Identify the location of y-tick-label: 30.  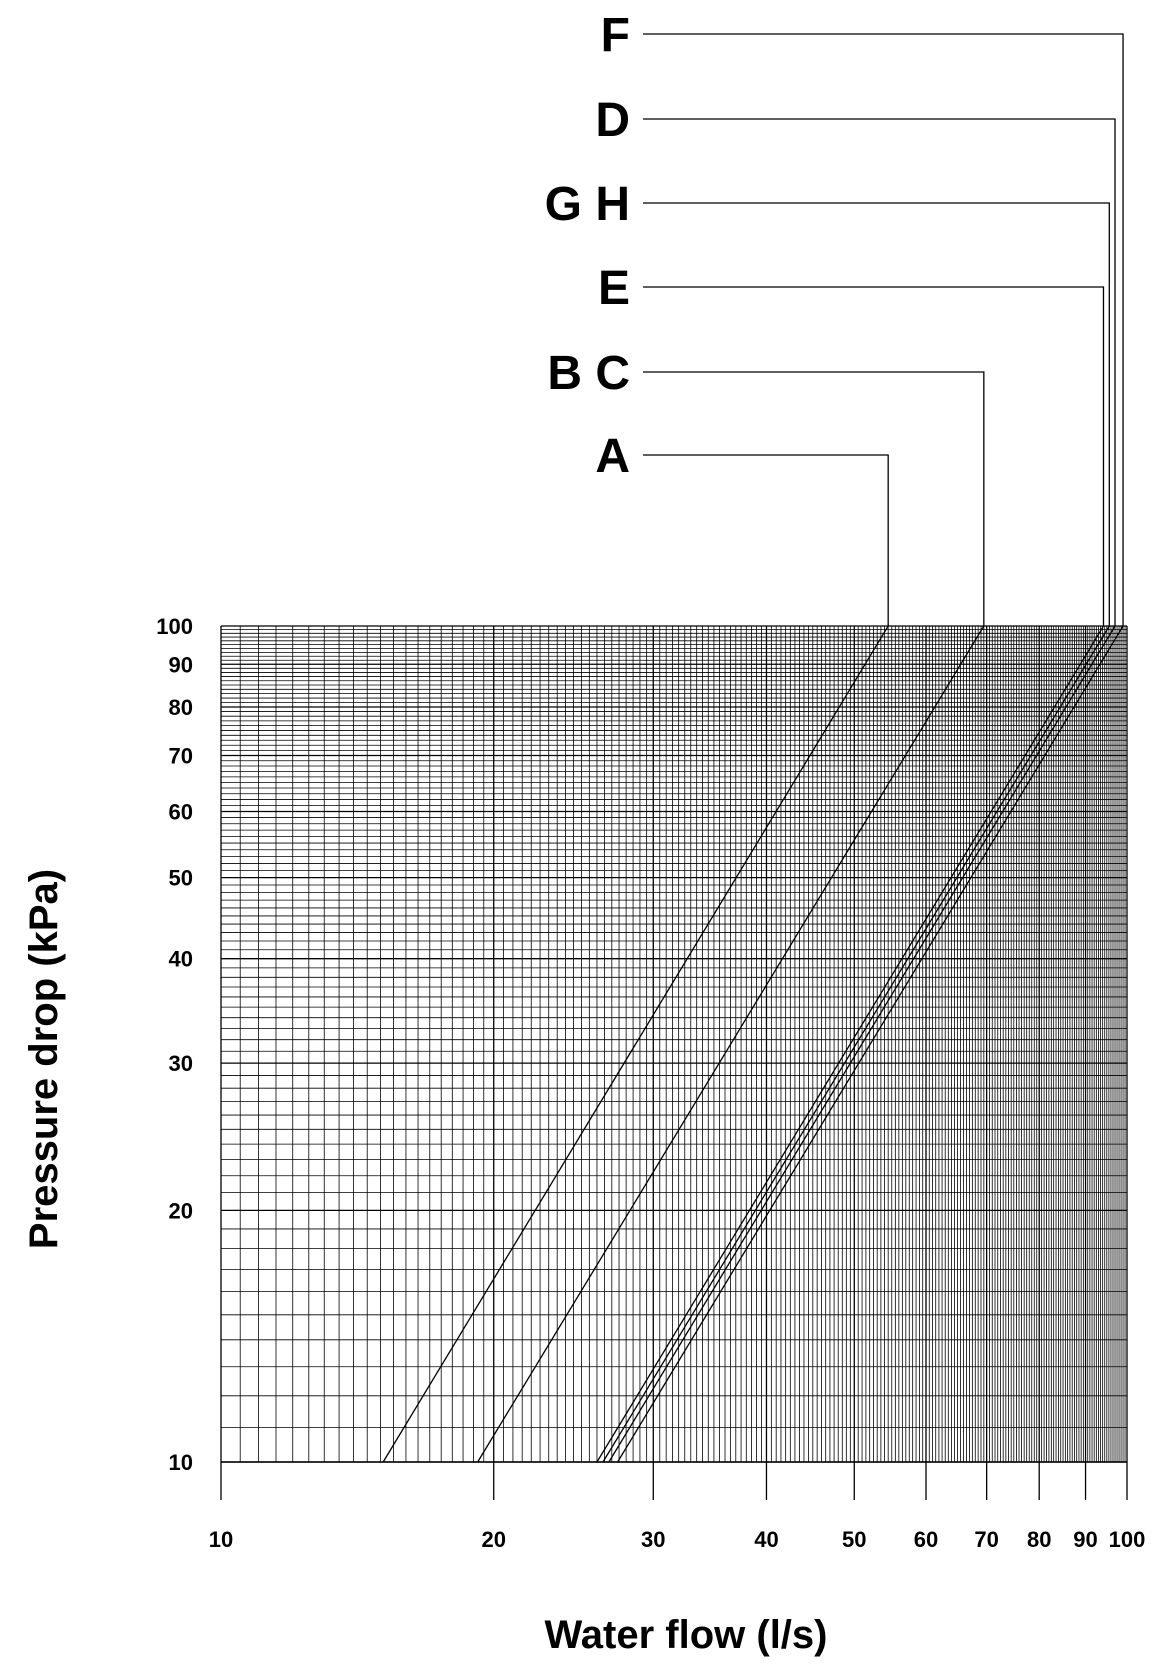
(181, 1063).